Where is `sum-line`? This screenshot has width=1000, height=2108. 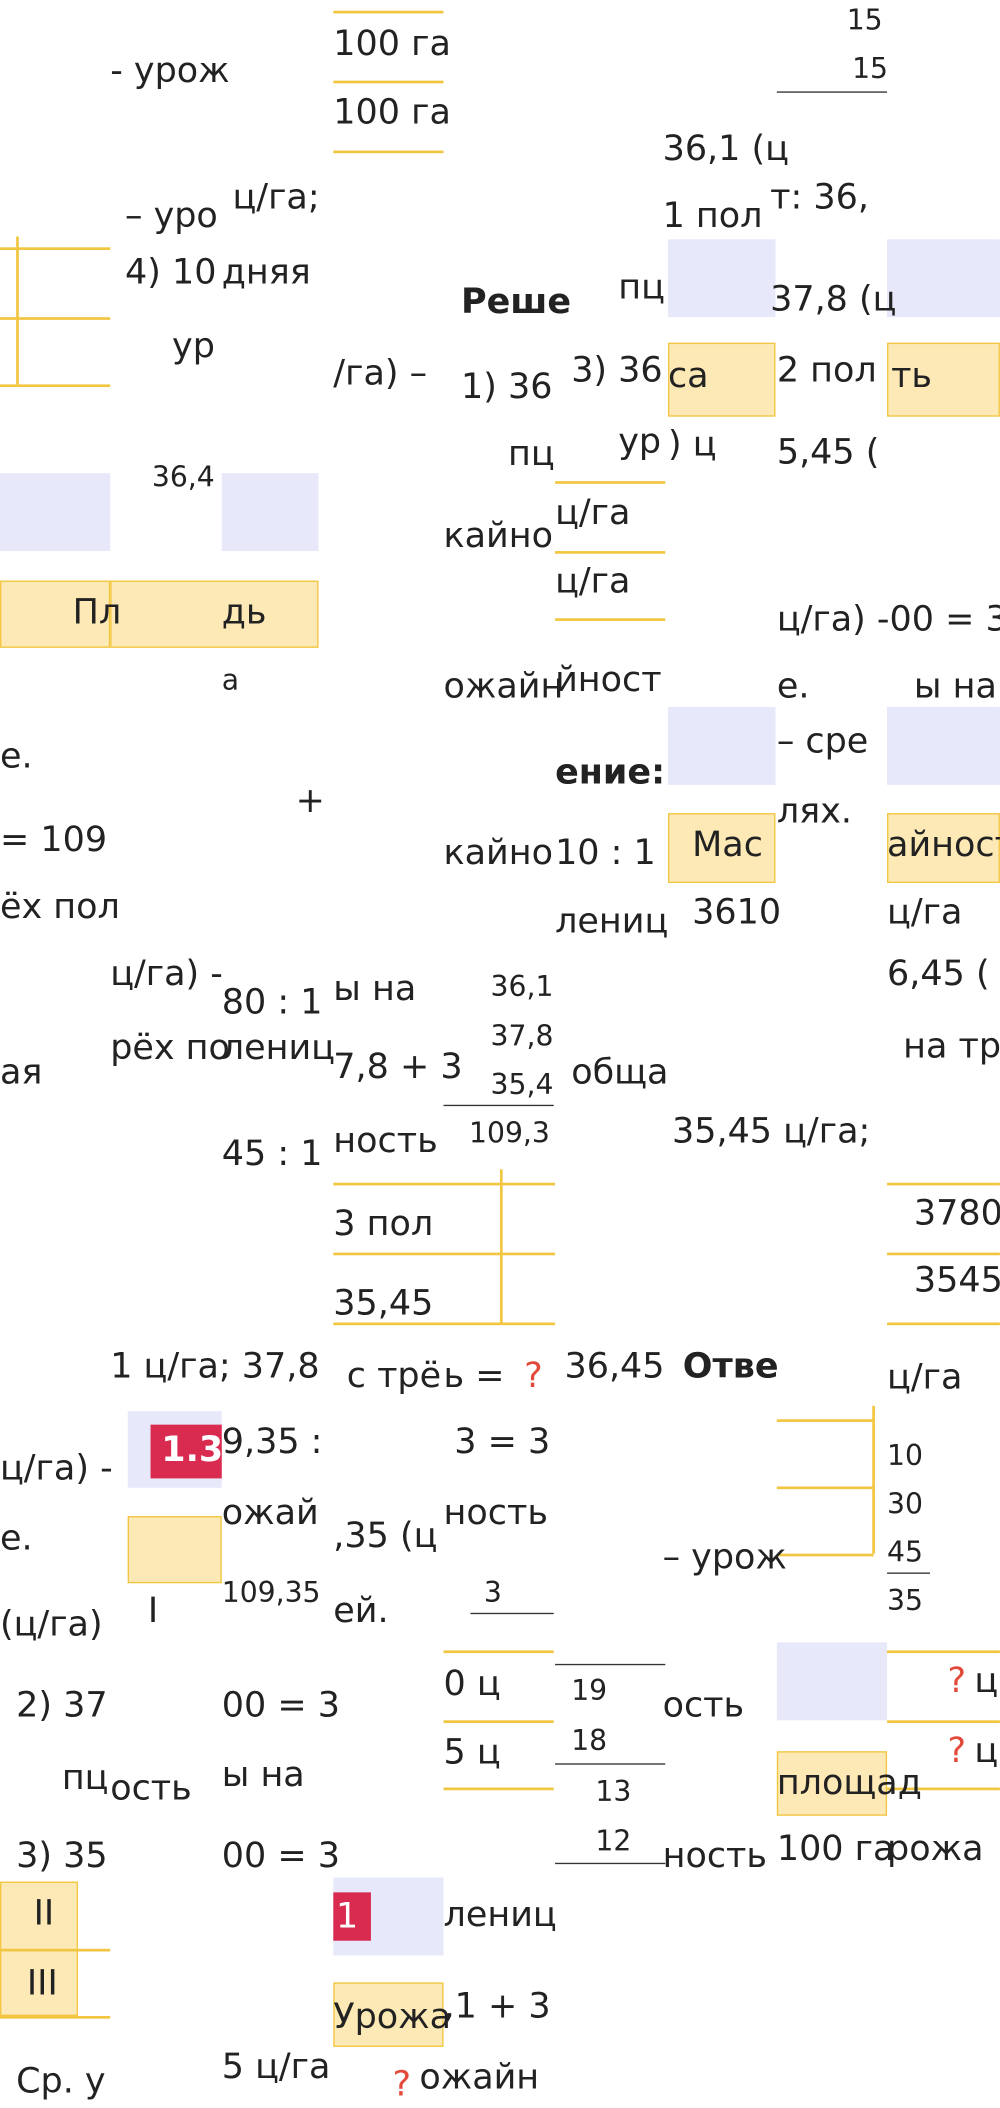
sum-line is located at coordinates (909, 1573).